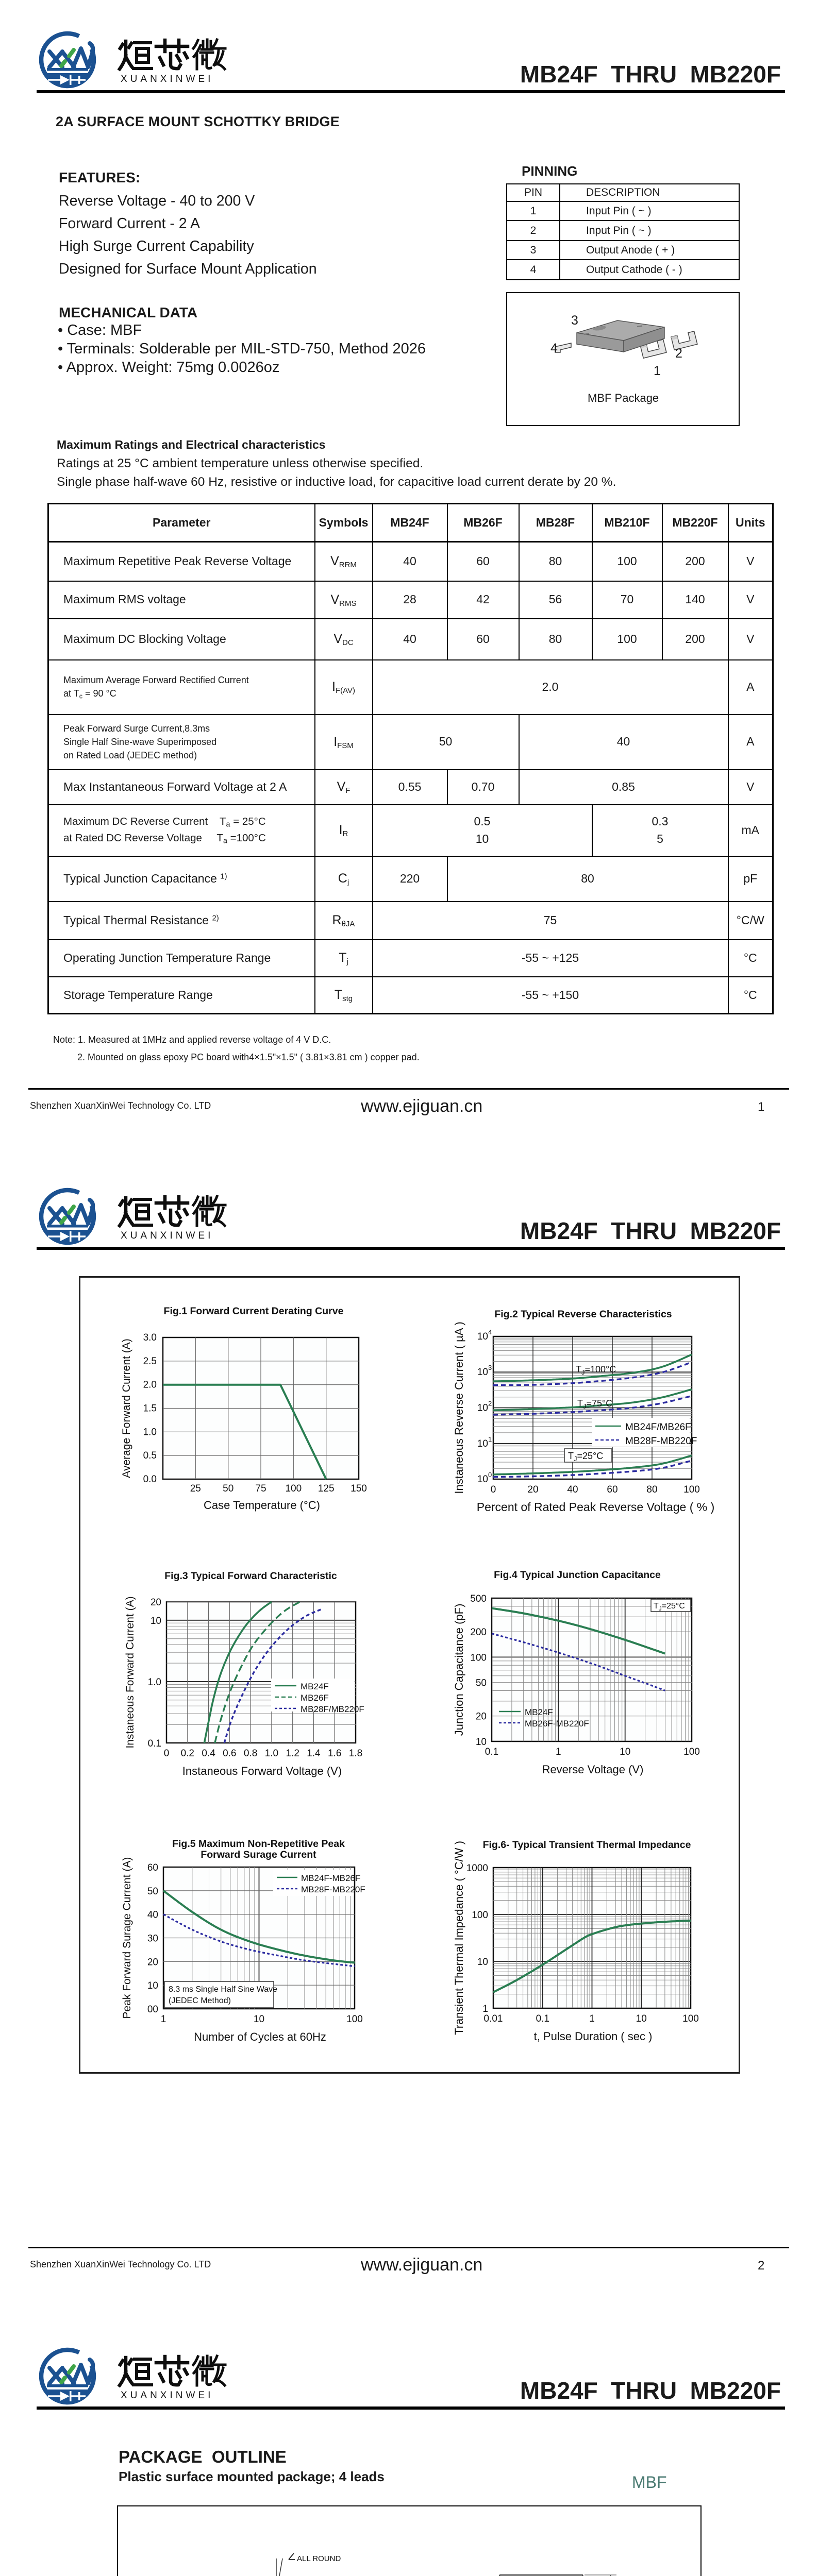 This screenshot has width=818, height=2576. What do you see at coordinates (583, 1314) in the screenshot?
I see `svg-text:Fig.2 Typical Reverse Charact: Fig.2 Typical Reverse Characteristics` at bounding box center [583, 1314].